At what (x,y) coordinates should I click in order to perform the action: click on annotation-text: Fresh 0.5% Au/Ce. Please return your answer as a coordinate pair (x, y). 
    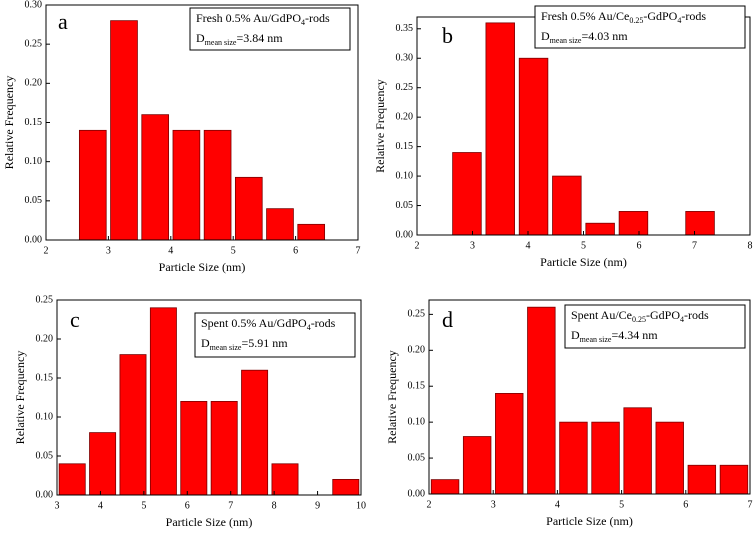
    Looking at the image, I should click on (585, 16).